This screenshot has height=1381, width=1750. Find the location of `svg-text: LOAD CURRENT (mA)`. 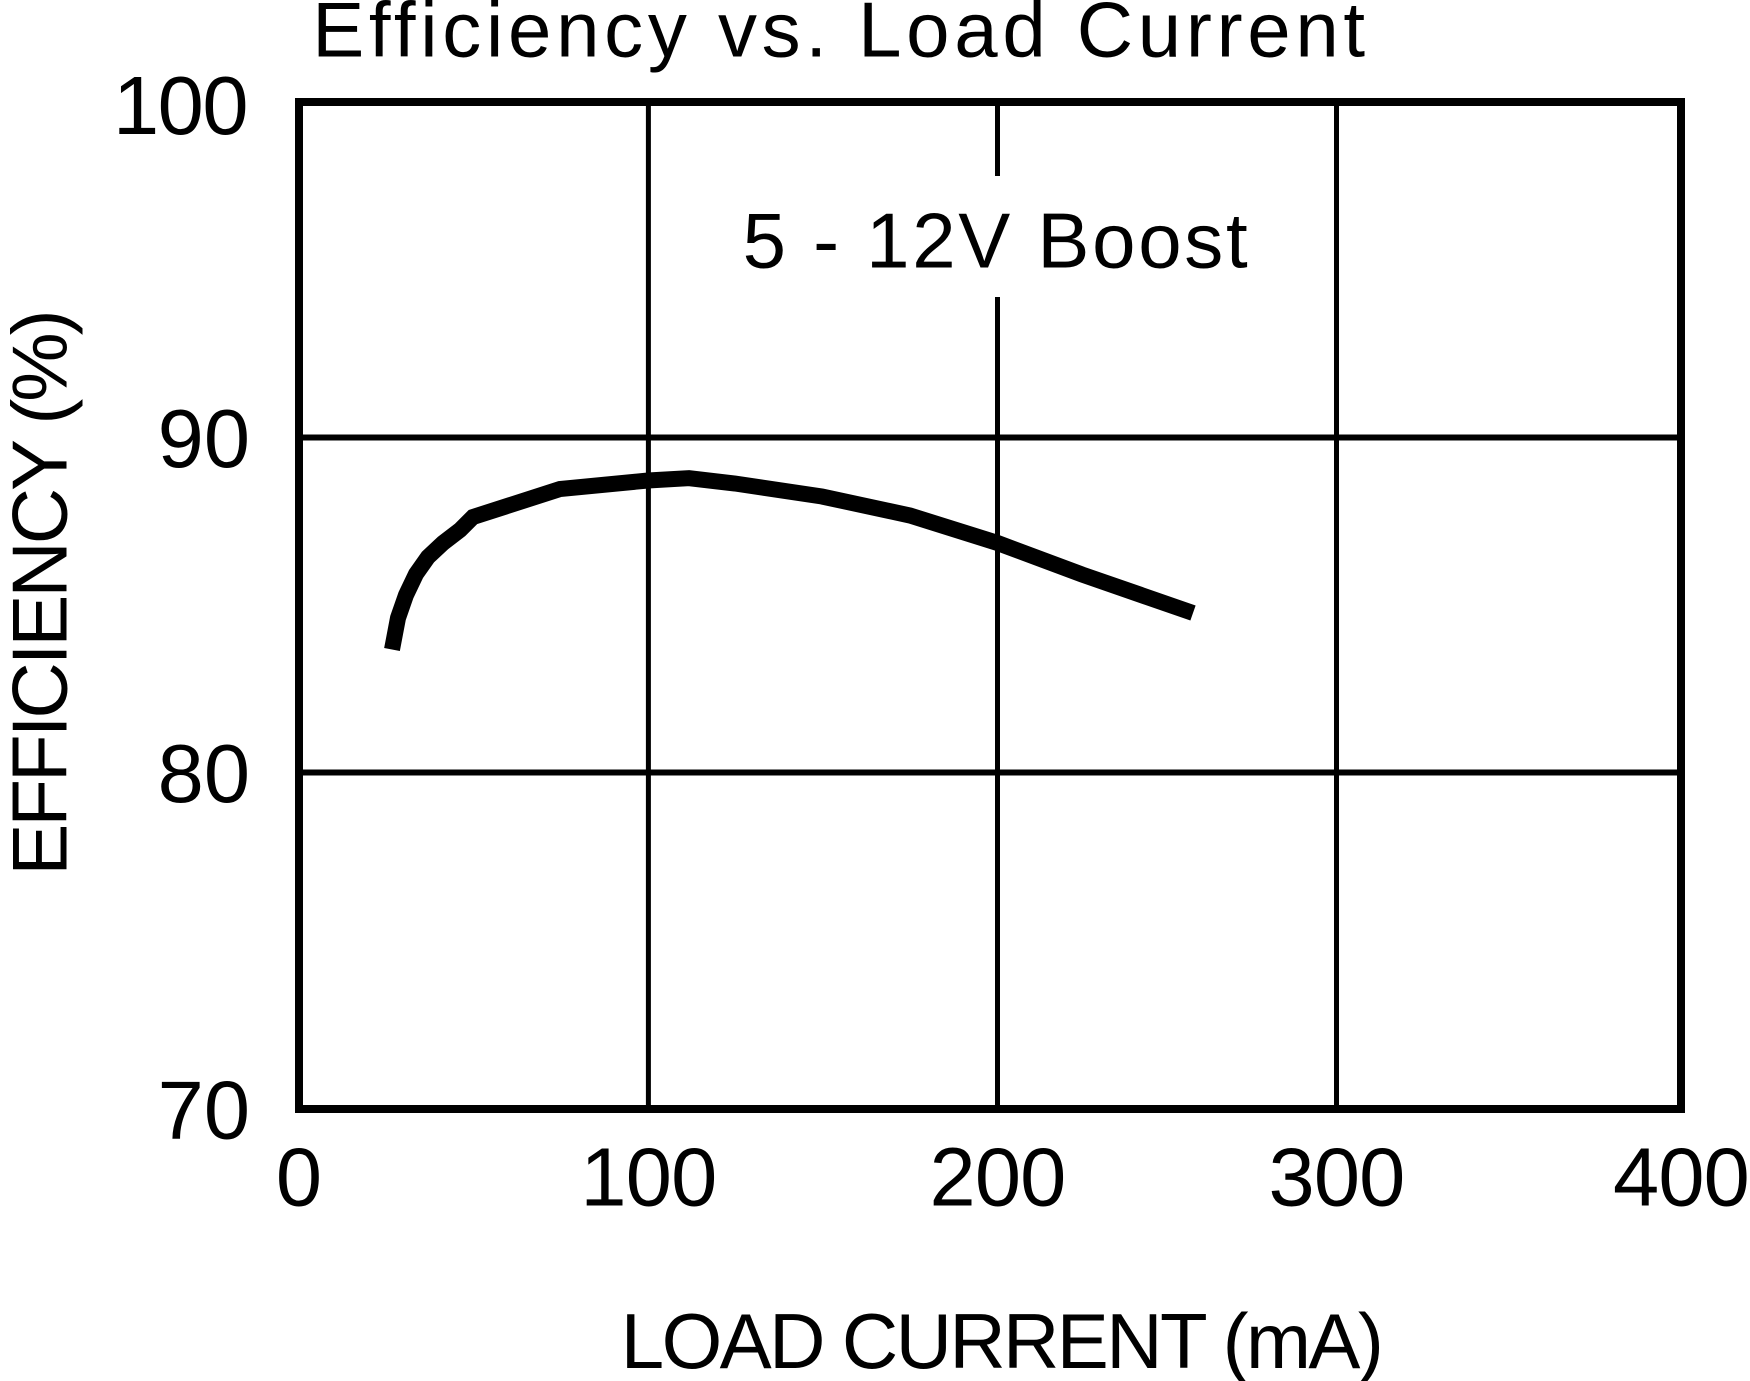

svg-text: LOAD CURRENT (mA) is located at coordinates (1001, 1339).